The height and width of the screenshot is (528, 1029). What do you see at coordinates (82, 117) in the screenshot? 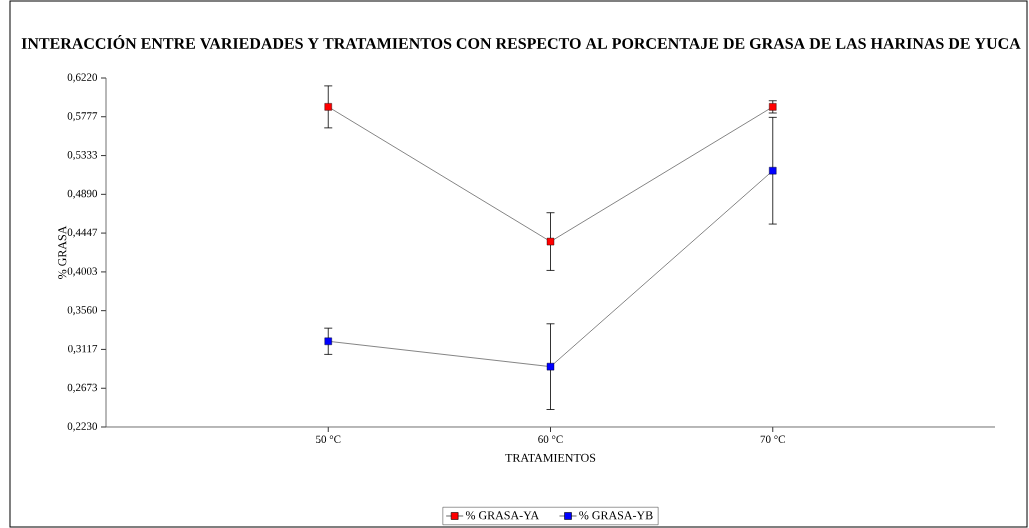
I see `y-tick-label: 0,5777` at bounding box center [82, 117].